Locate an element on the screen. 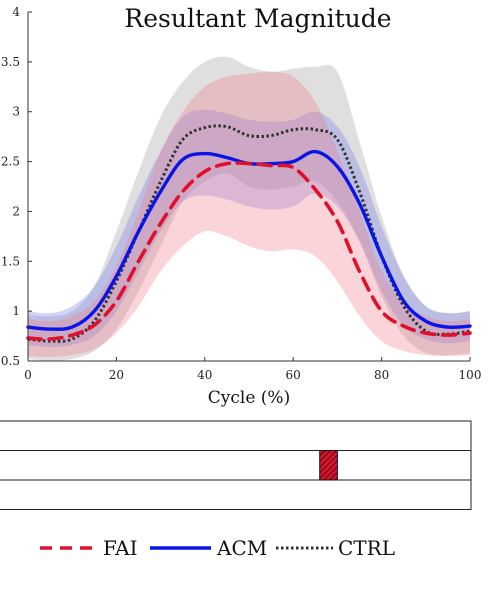 The height and width of the screenshot is (602, 501). significance-mark is located at coordinates (328, 465).